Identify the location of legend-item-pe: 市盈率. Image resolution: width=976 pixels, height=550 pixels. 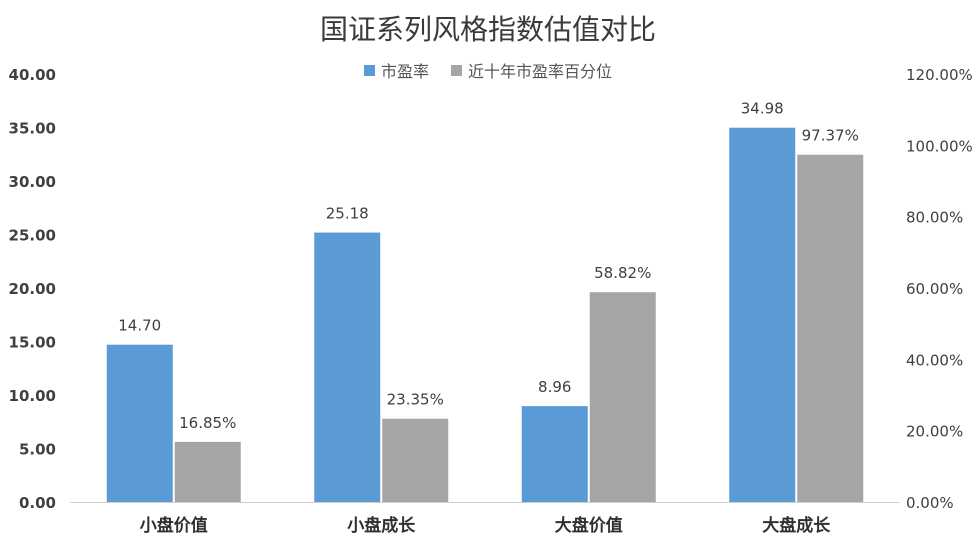
(396, 70).